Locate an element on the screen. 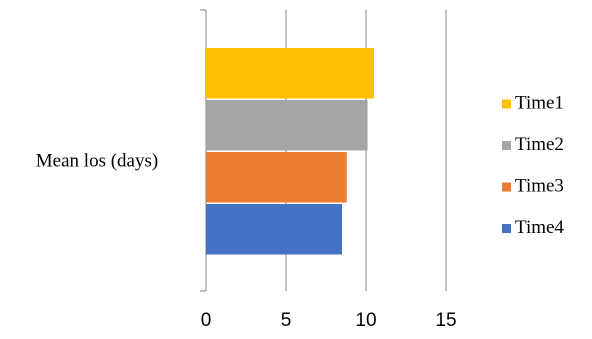 The width and height of the screenshot is (592, 339). legend-label: Time3 is located at coordinates (539, 185).